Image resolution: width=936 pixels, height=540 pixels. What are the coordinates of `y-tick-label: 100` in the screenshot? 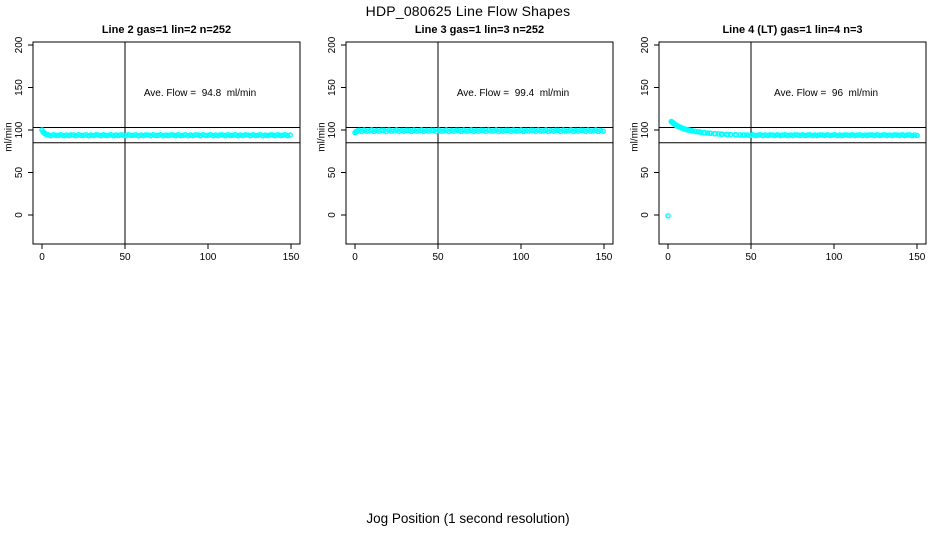 It's located at (19, 129).